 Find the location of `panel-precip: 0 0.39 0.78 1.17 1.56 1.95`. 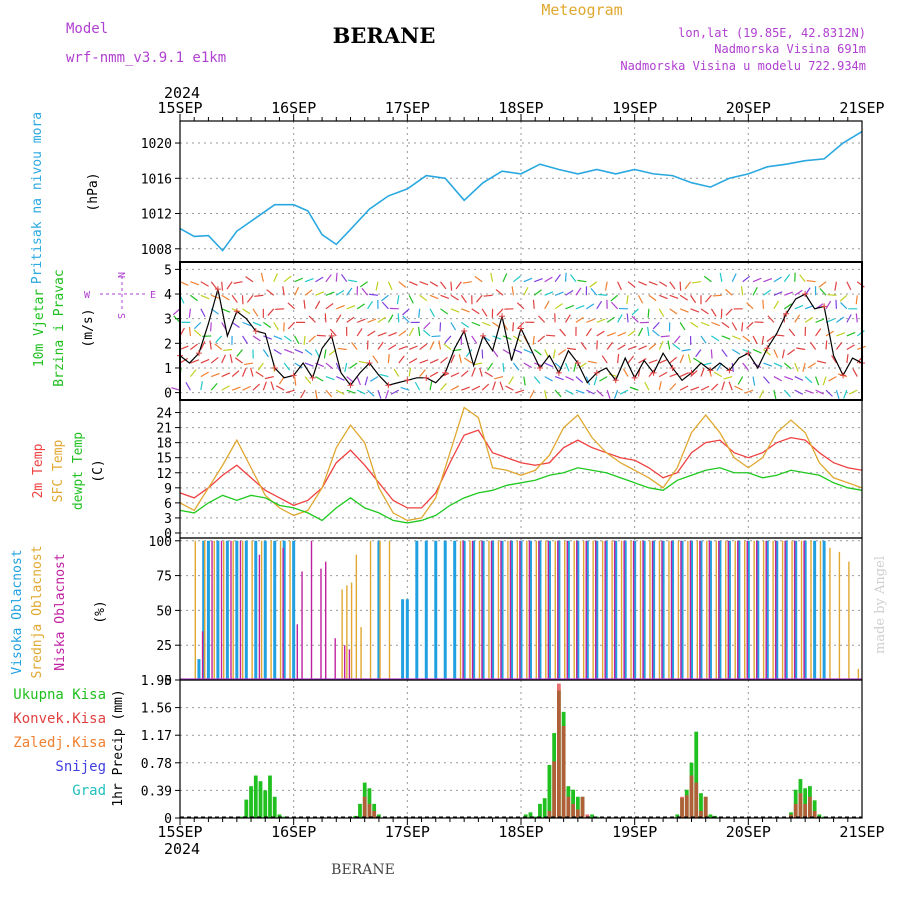

panel-precip: 0 0.39 0.78 1.17 1.56 1.95 is located at coordinates (501, 750).